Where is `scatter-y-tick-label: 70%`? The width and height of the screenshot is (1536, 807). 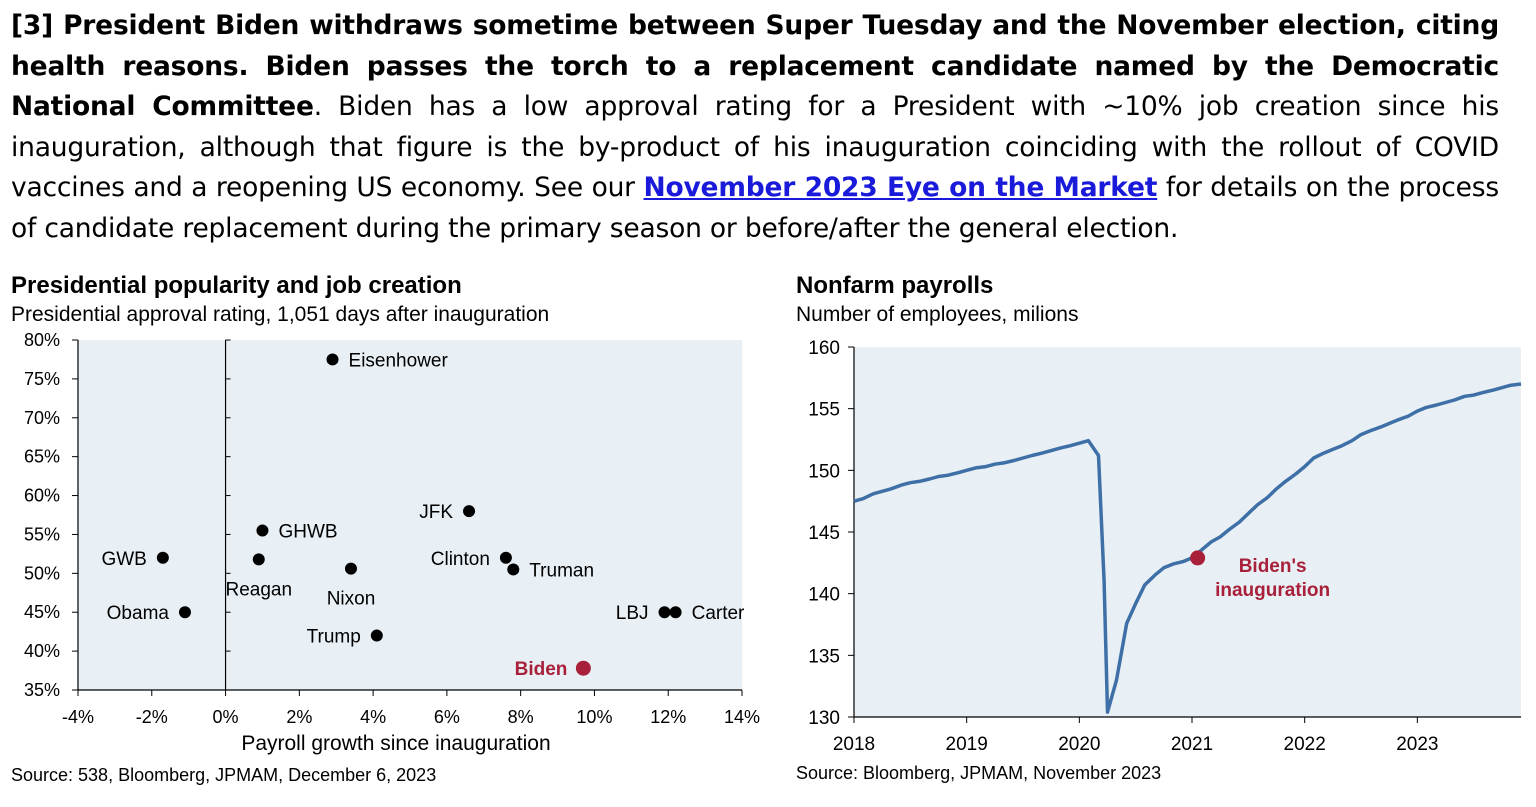
scatter-y-tick-label: 70% is located at coordinates (42, 418).